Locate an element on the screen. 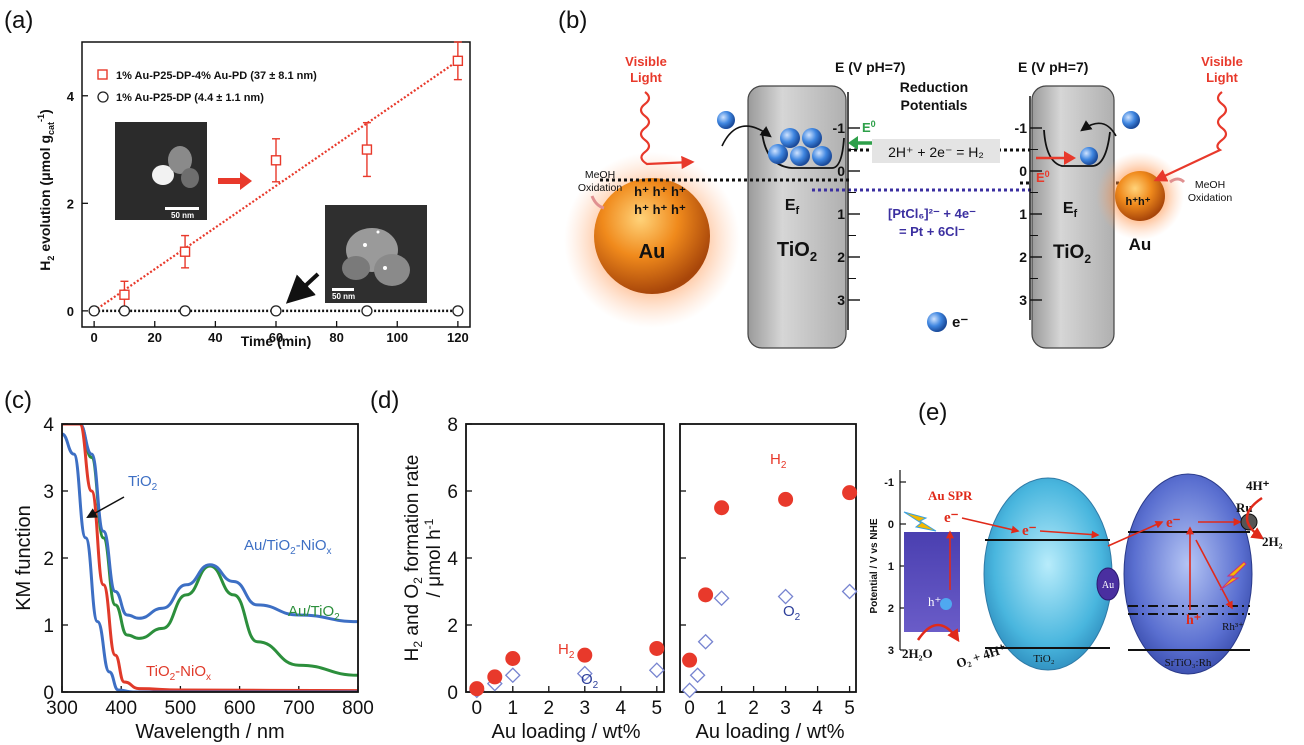  meoh-left-2: Oxidation is located at coordinates (600, 188).